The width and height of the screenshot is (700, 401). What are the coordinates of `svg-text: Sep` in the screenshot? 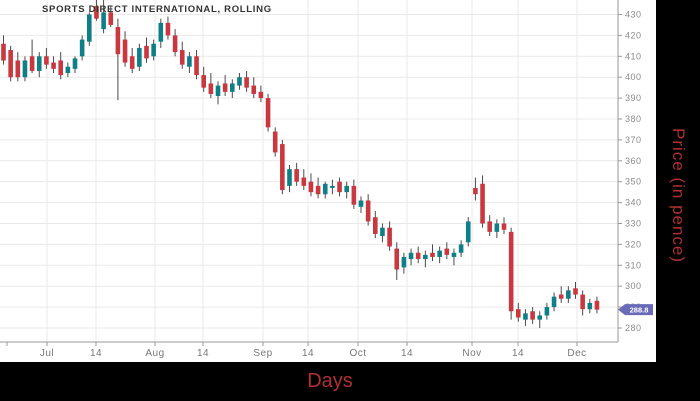 It's located at (262, 353).